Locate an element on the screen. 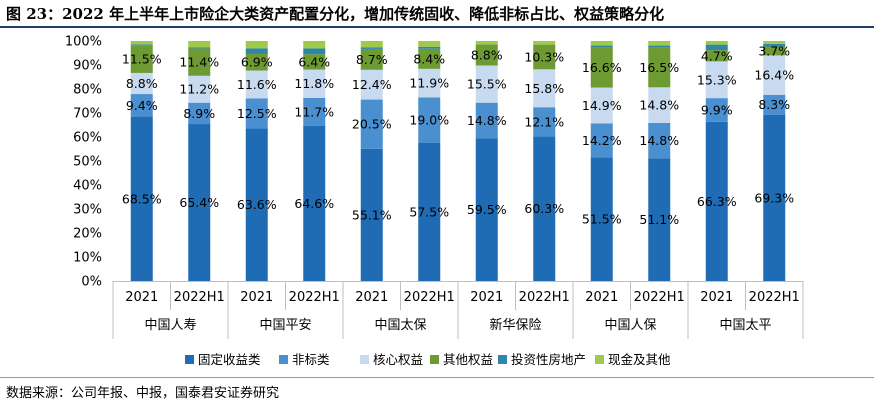  data-label: 11.6% is located at coordinates (257, 84).